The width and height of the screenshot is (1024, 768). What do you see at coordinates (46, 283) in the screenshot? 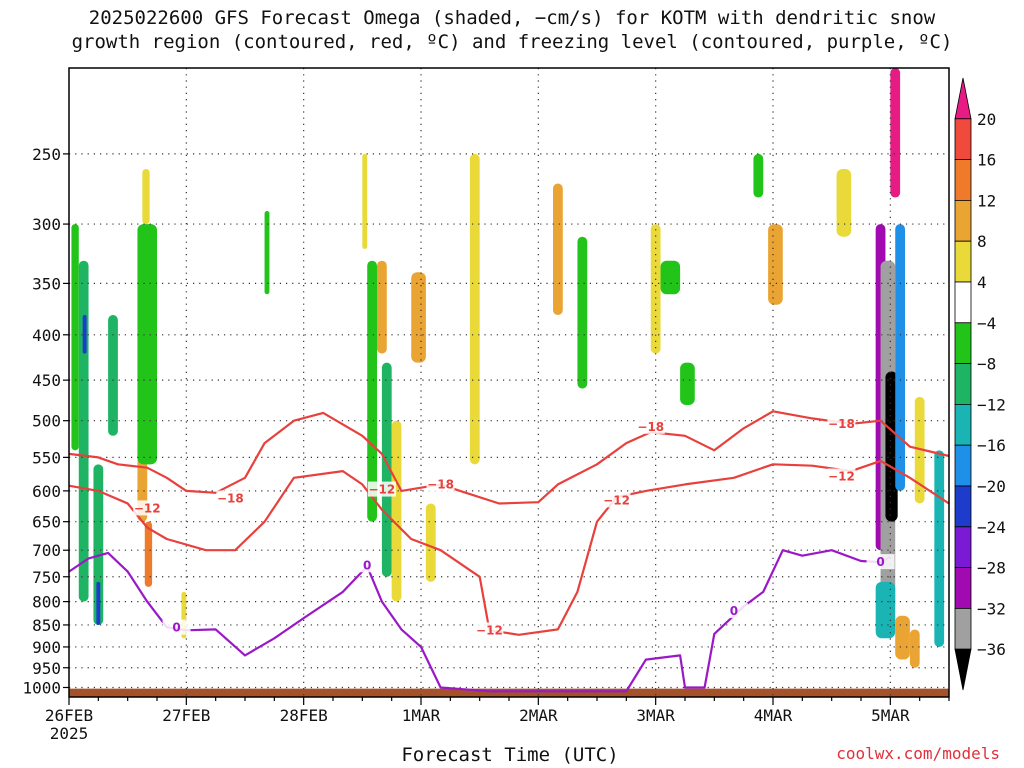
I see `y-tick-label: 350` at bounding box center [46, 283].